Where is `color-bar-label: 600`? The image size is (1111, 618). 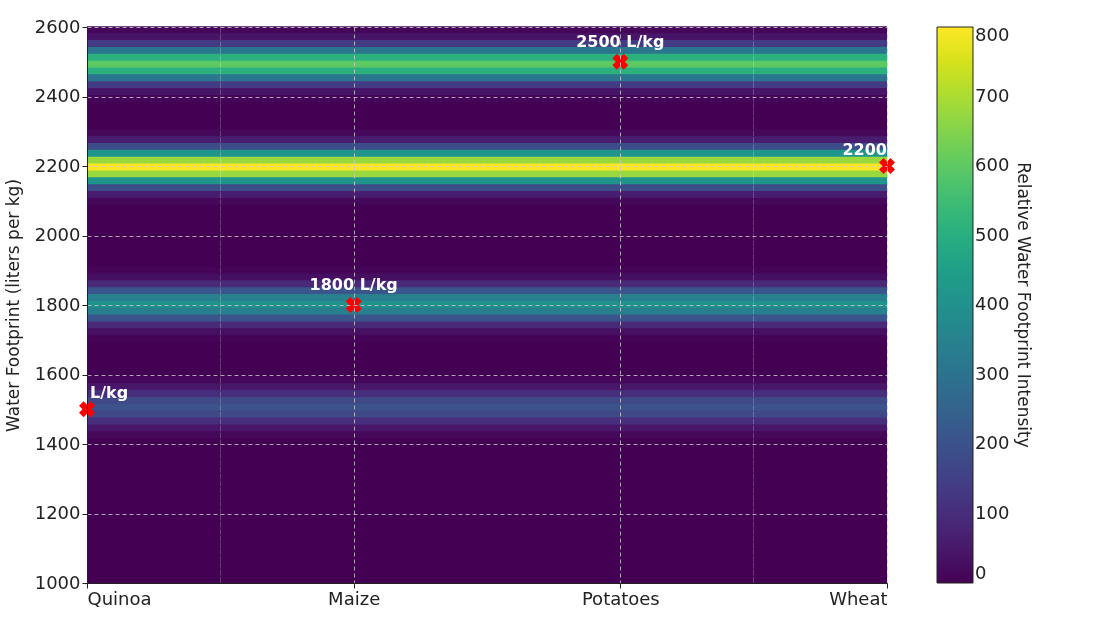
color-bar-label: 600 is located at coordinates (992, 164).